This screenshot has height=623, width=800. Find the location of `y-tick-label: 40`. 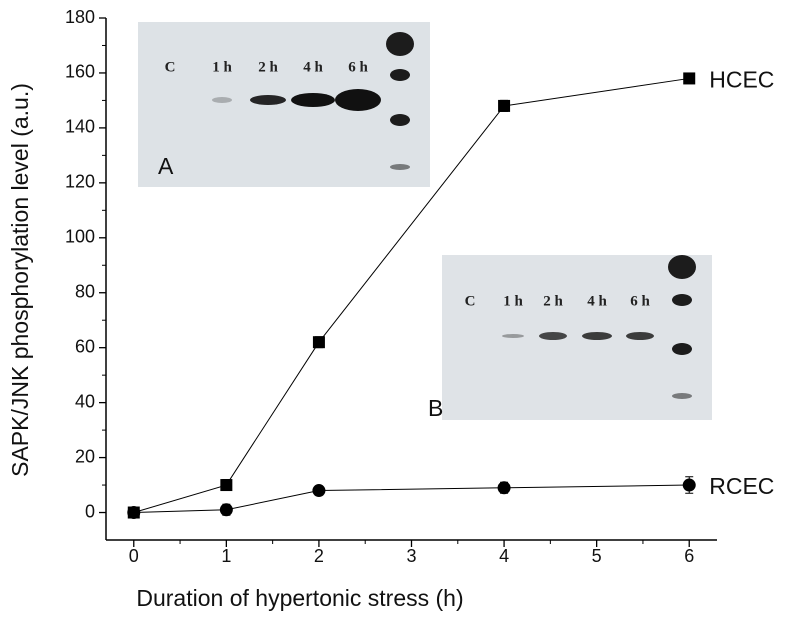

y-tick-label: 40 is located at coordinates (85, 401).